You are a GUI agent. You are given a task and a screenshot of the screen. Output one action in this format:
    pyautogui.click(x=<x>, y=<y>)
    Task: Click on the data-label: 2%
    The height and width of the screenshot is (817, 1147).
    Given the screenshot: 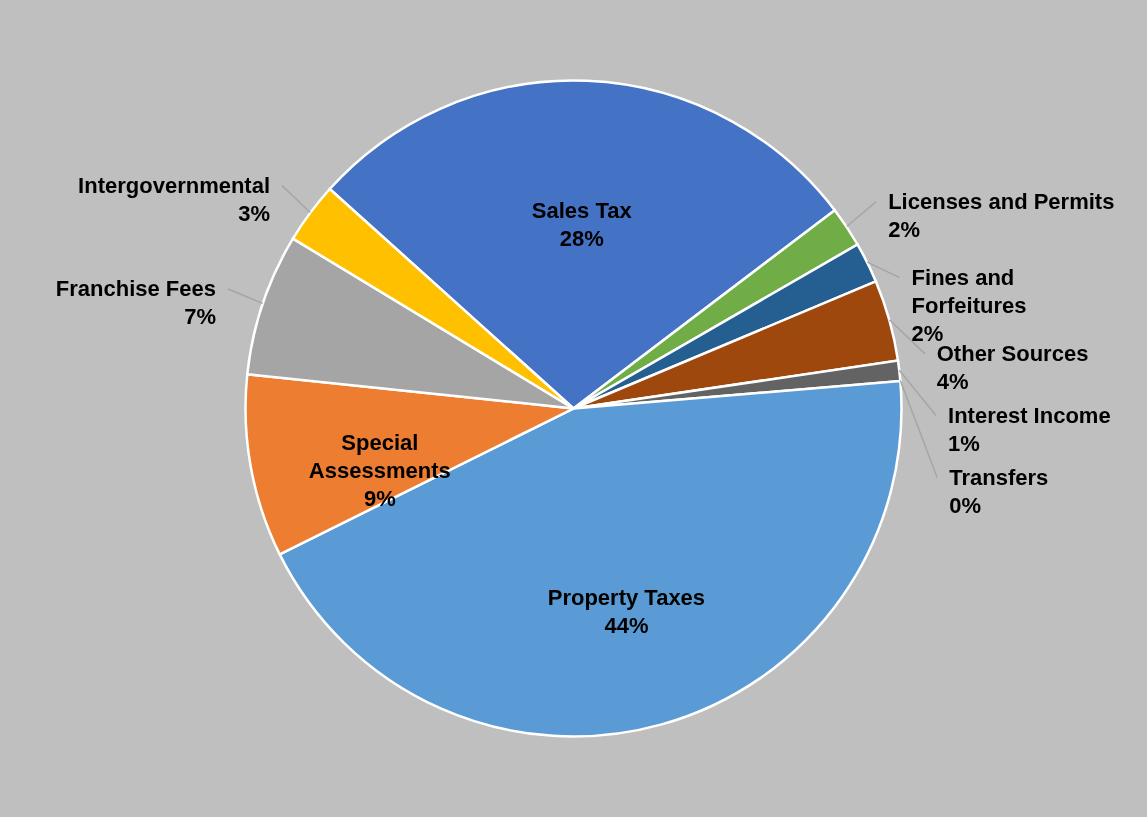 What is the action you would take?
    pyautogui.click(x=904, y=229)
    